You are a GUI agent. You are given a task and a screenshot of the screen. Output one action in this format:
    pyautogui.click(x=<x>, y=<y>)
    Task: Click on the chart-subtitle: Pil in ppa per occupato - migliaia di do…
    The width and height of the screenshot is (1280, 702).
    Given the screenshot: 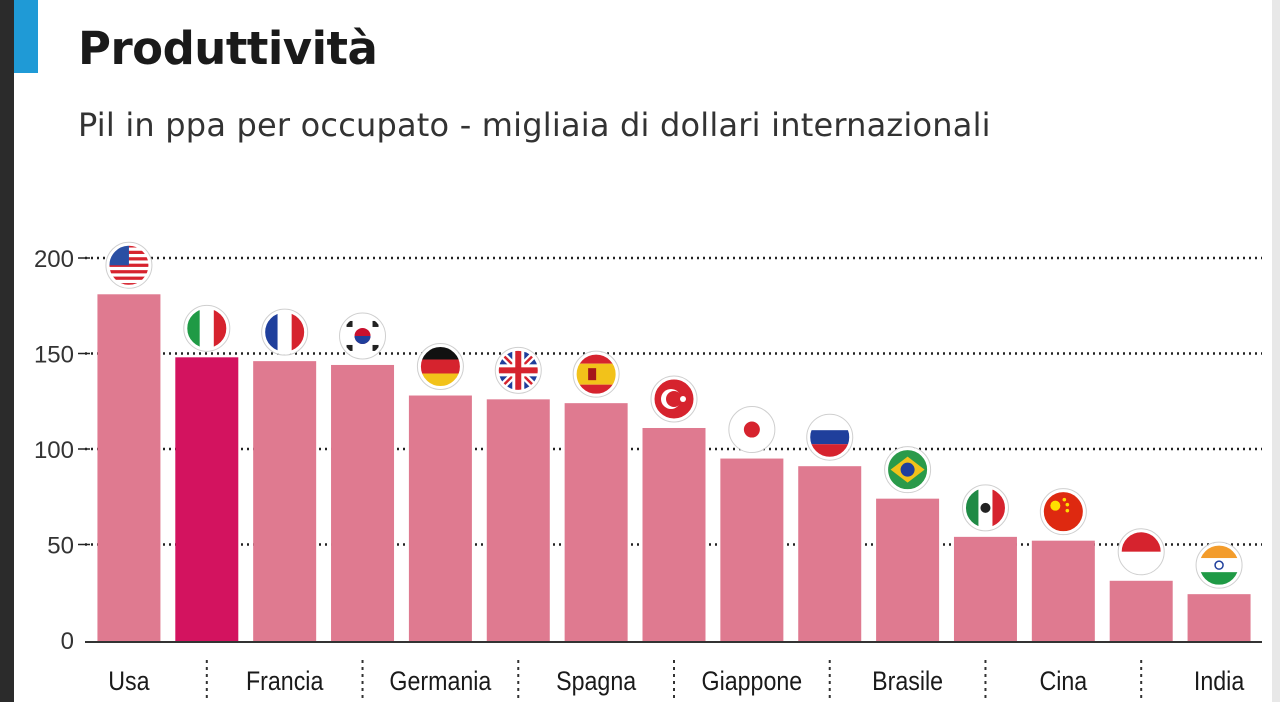 What is the action you would take?
    pyautogui.click(x=534, y=125)
    